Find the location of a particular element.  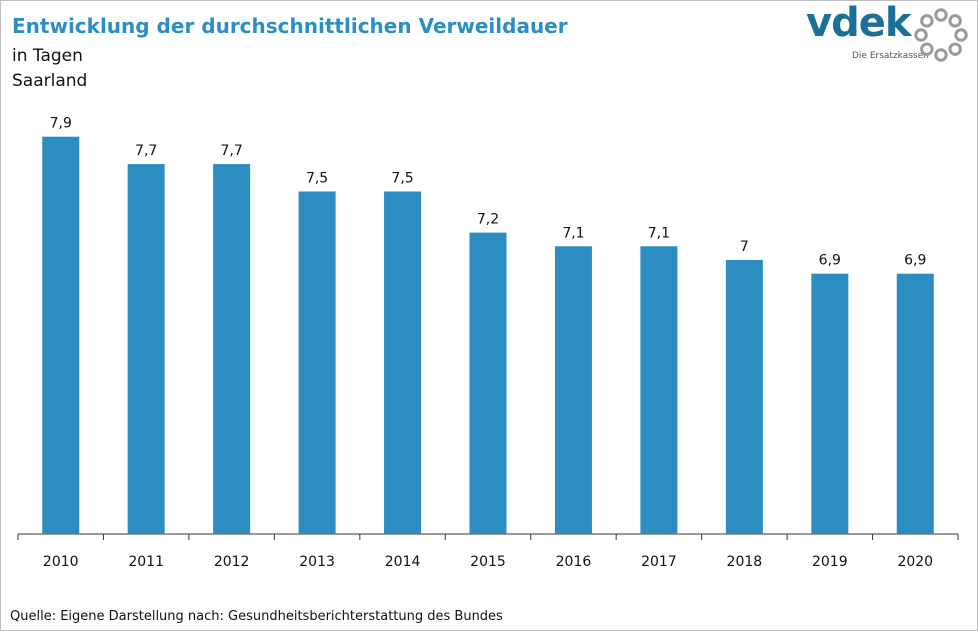

data-label: 7,9 is located at coordinates (61, 124).